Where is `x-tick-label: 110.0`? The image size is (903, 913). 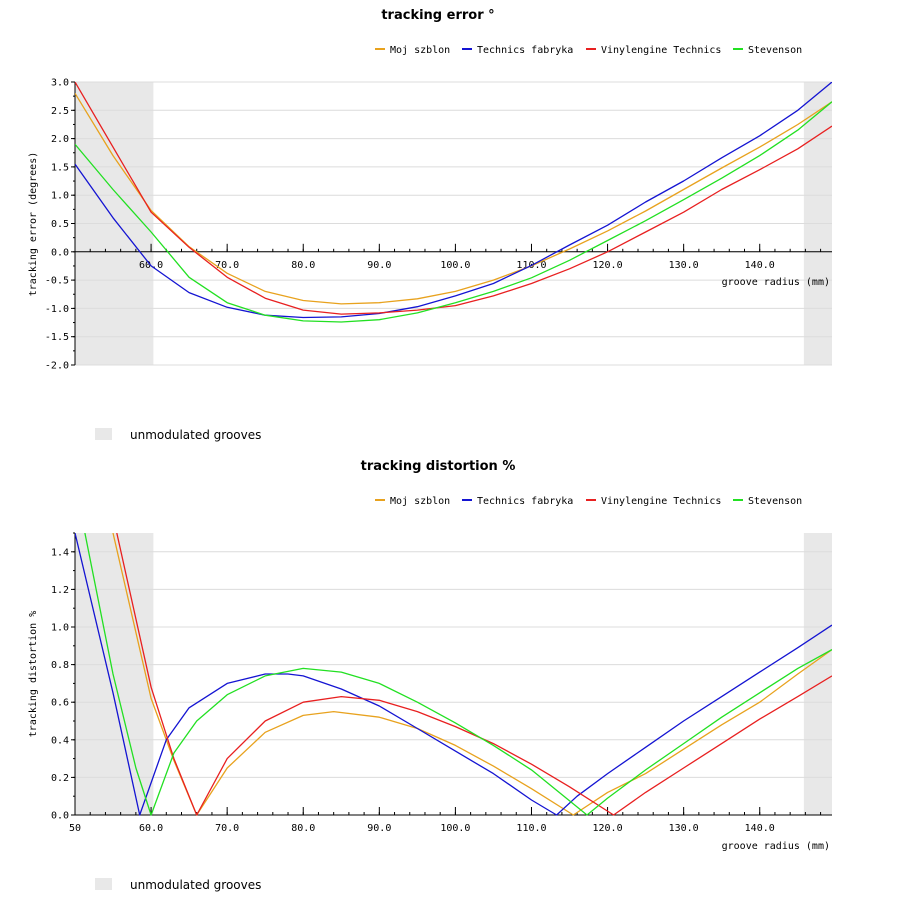
x-tick-label: 110.0 is located at coordinates (531, 828).